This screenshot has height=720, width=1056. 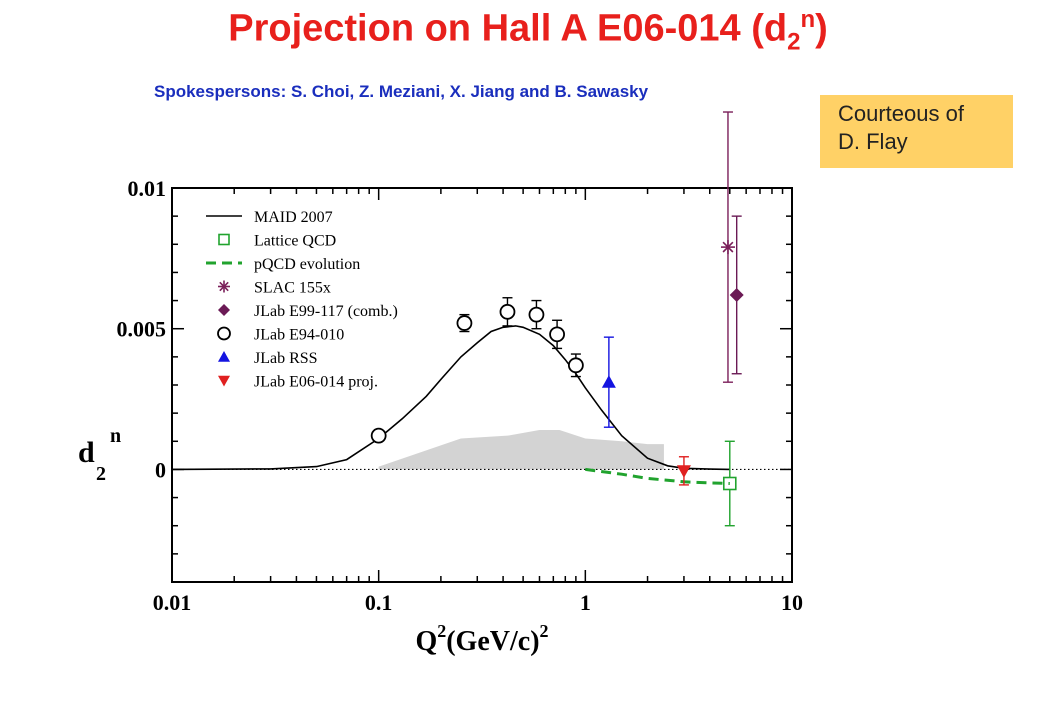 I want to click on title-subscript: 2, so click(x=794, y=42).